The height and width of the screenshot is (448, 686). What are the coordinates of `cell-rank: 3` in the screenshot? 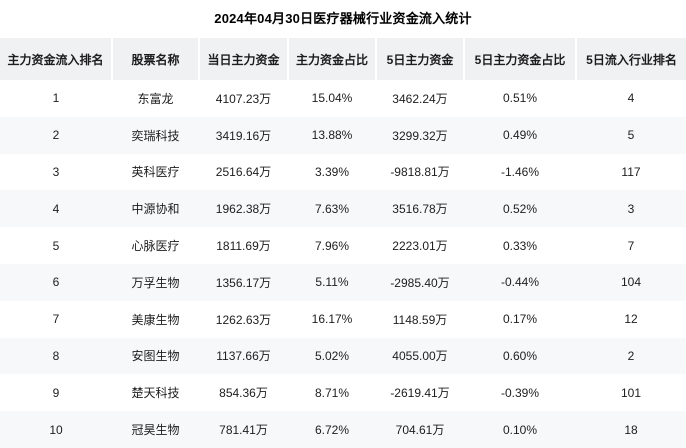 It's located at (56, 171).